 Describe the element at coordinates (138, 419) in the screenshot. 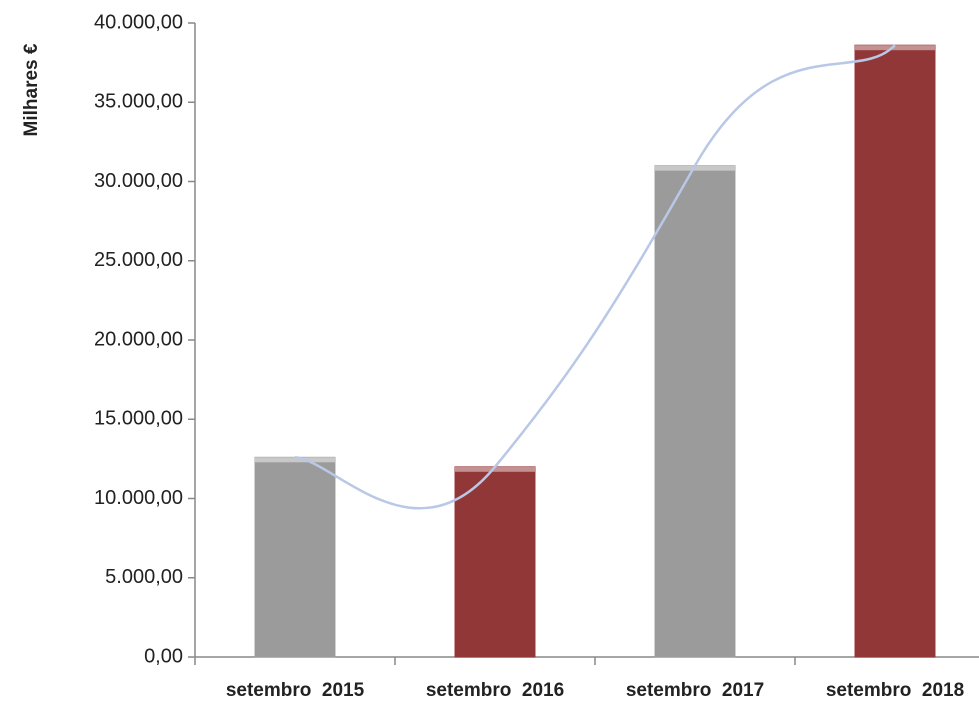

I see `y-tick-label: 15.000,00` at that location.